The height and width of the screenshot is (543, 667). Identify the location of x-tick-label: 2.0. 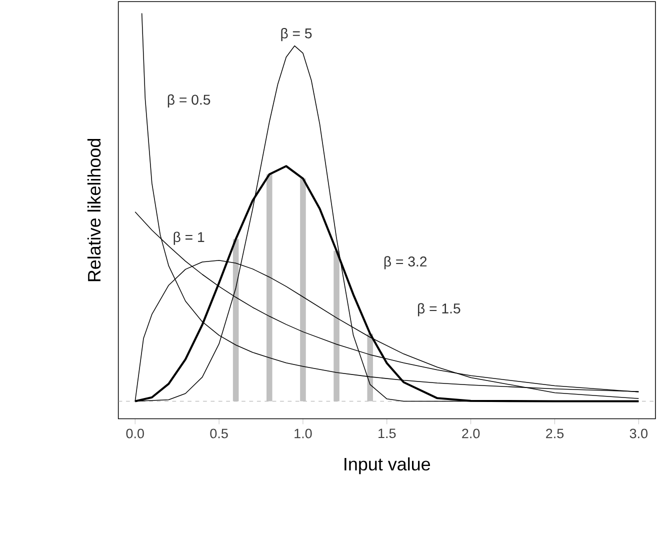
(471, 433).